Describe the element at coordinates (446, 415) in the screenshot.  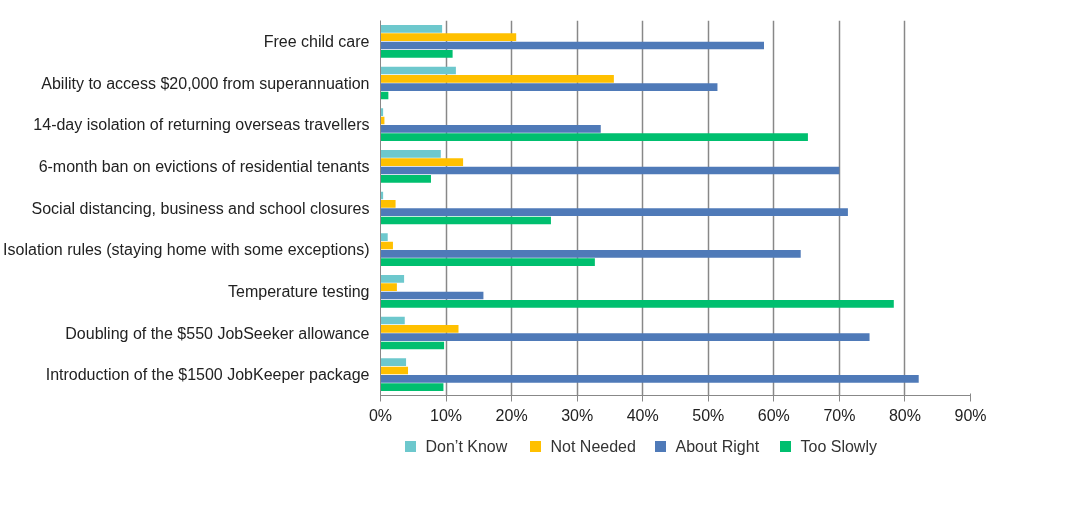
I see `x-tick-label: 10%` at that location.